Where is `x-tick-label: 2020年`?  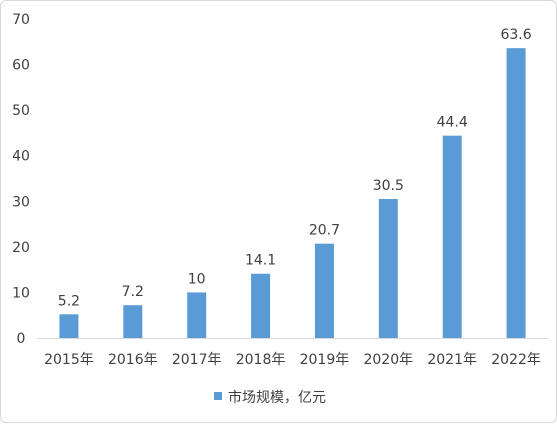
x-tick-label: 2020年 is located at coordinates (388, 360).